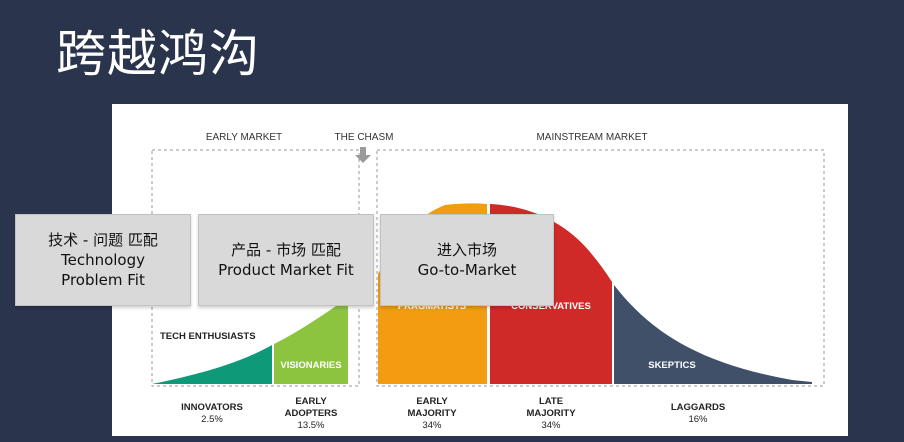 The height and width of the screenshot is (442, 904). I want to click on early-majority-pct: 34%, so click(432, 425).